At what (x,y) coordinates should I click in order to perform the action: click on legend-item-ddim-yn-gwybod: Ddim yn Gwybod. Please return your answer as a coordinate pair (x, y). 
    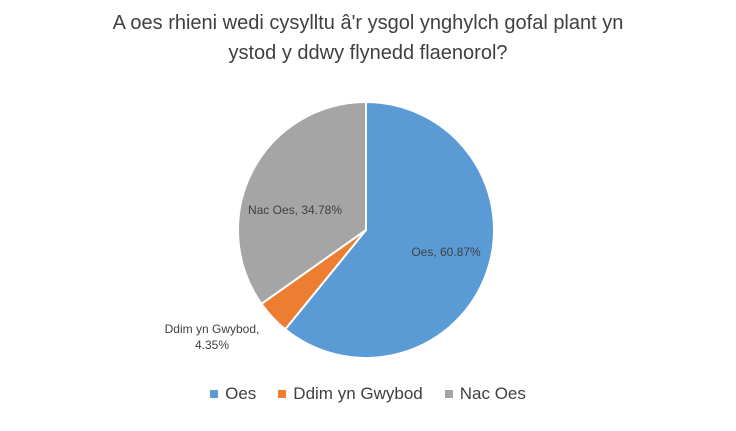
    Looking at the image, I should click on (350, 394).